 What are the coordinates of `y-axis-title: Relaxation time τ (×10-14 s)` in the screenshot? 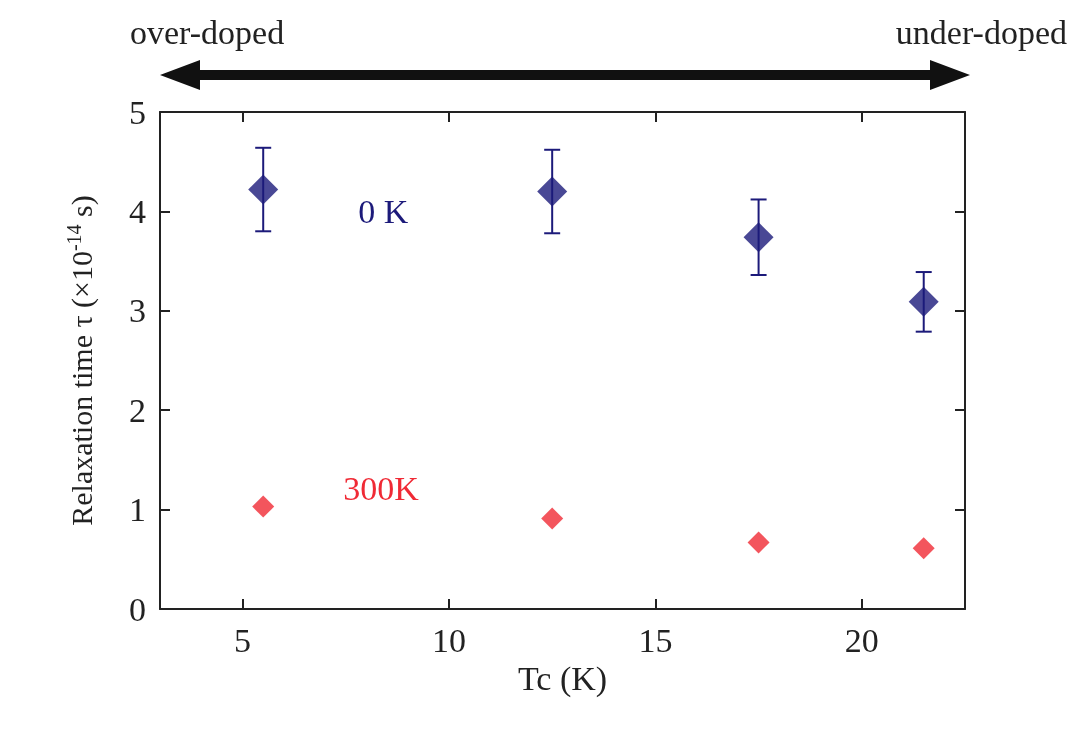 It's located at (81, 360).